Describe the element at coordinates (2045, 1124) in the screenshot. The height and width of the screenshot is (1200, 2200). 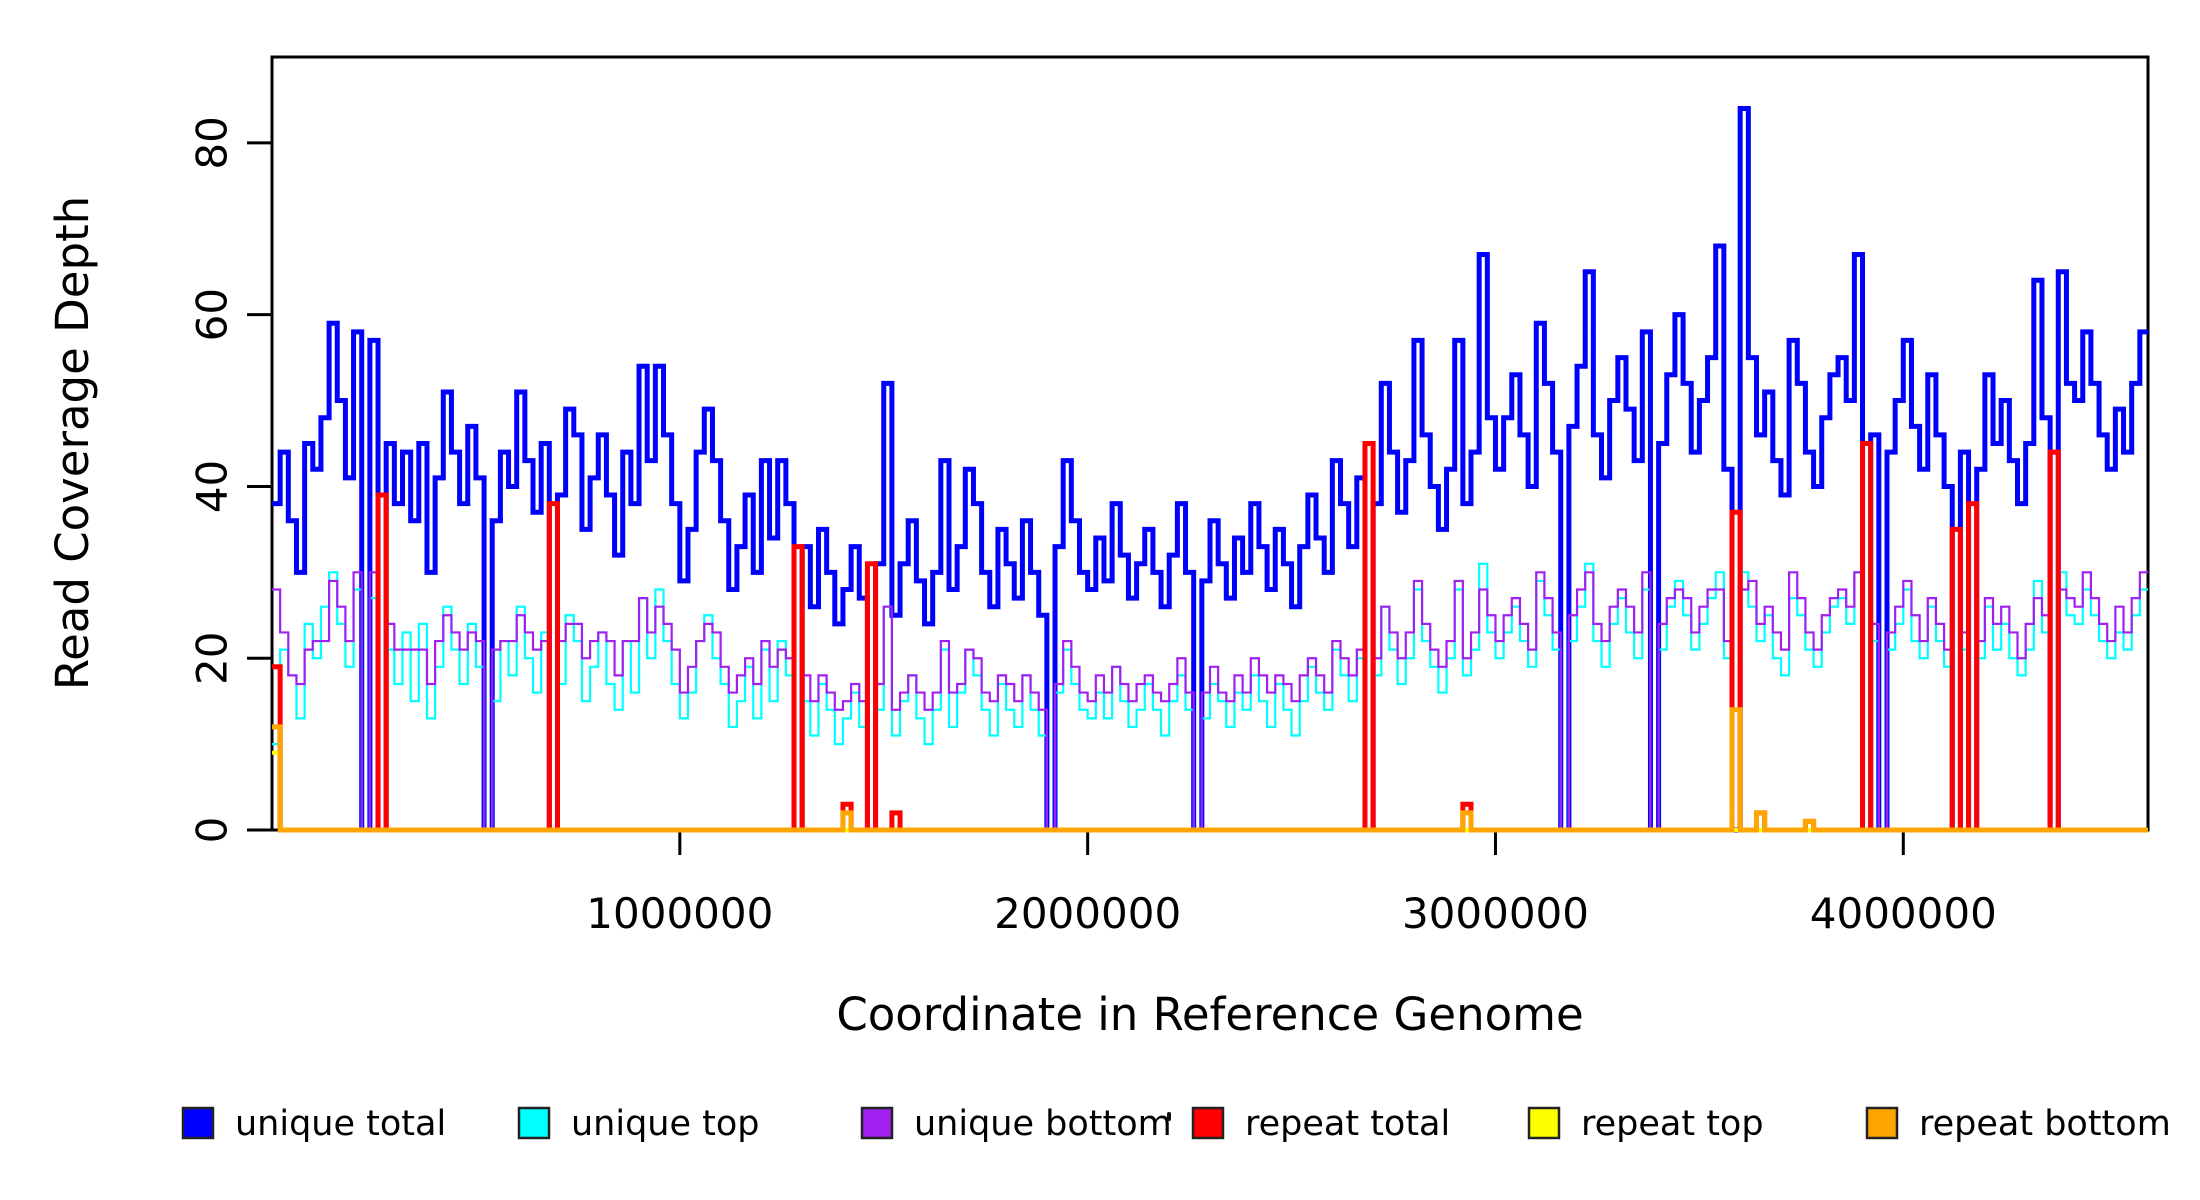
I see `legend-label: repeat bottom` at that location.